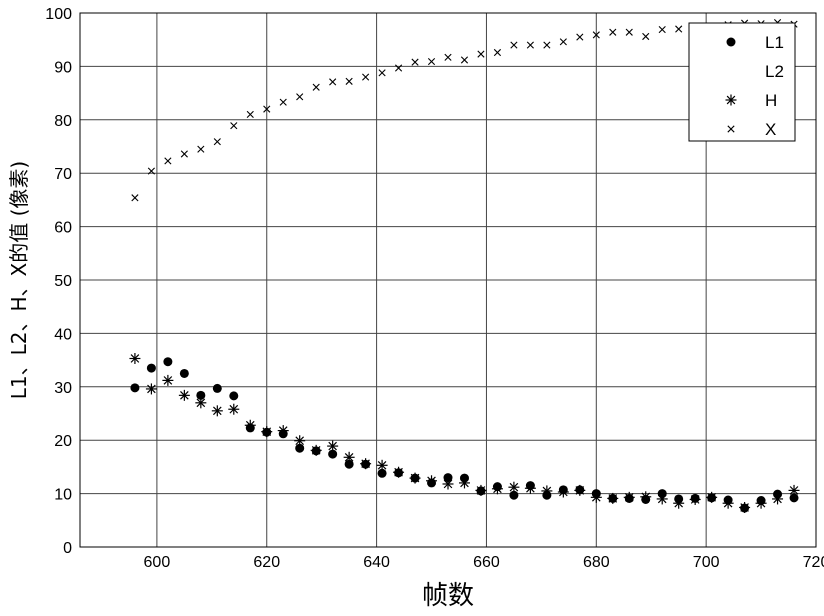  Describe the element at coordinates (63, 121) in the screenshot. I see `y-tick-label: 80` at that location.